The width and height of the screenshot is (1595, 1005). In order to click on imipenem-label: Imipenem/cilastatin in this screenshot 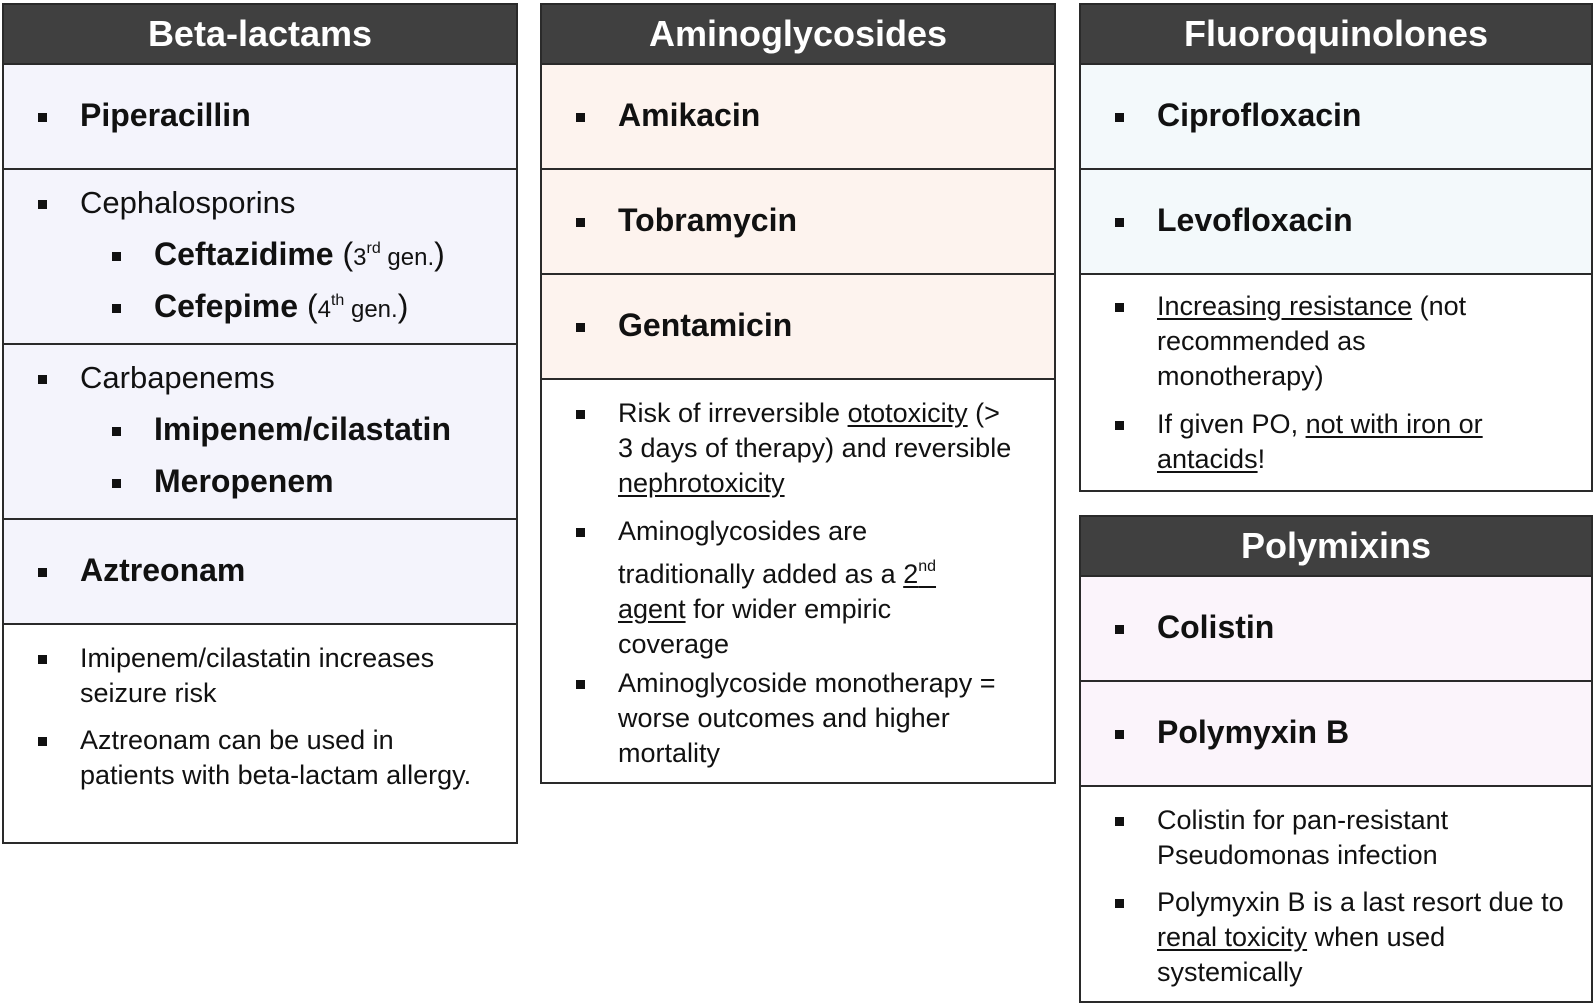, I will do `click(302, 429)`.